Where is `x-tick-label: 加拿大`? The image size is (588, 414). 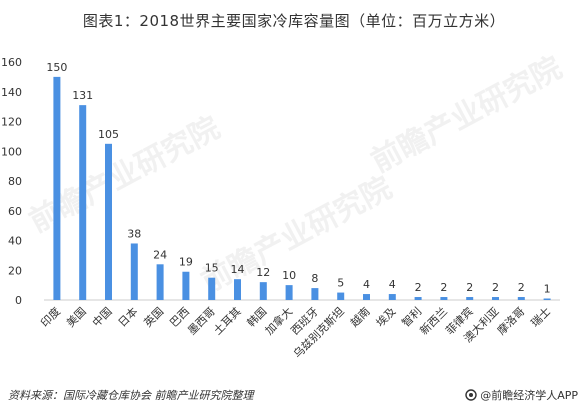 x-tick-label: 加拿大 is located at coordinates (278, 320).